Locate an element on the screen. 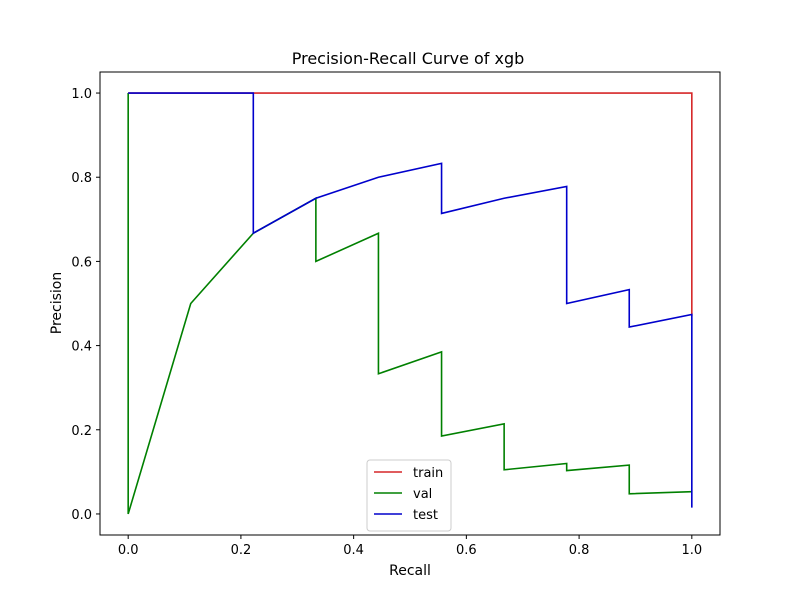  x-tick-label: 0.8 is located at coordinates (579, 550).